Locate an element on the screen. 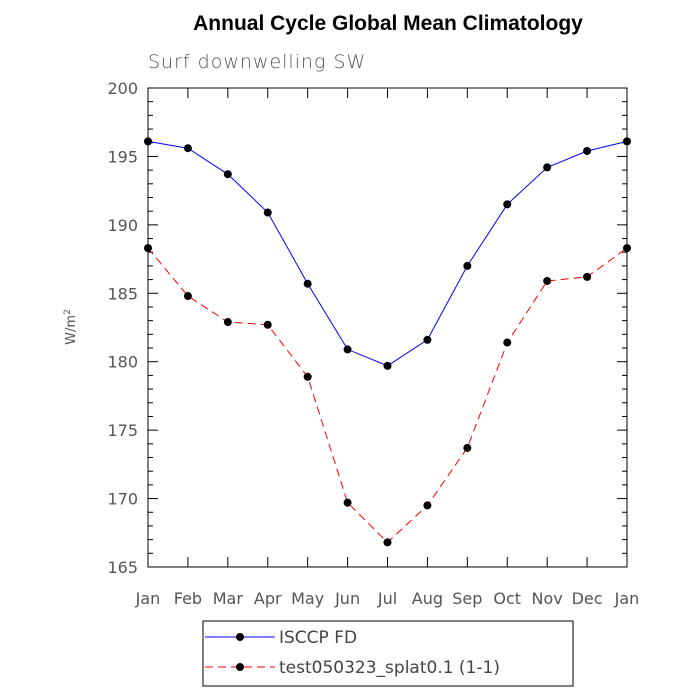 The width and height of the screenshot is (700, 700). y-tick-label: 170 is located at coordinates (122, 499).